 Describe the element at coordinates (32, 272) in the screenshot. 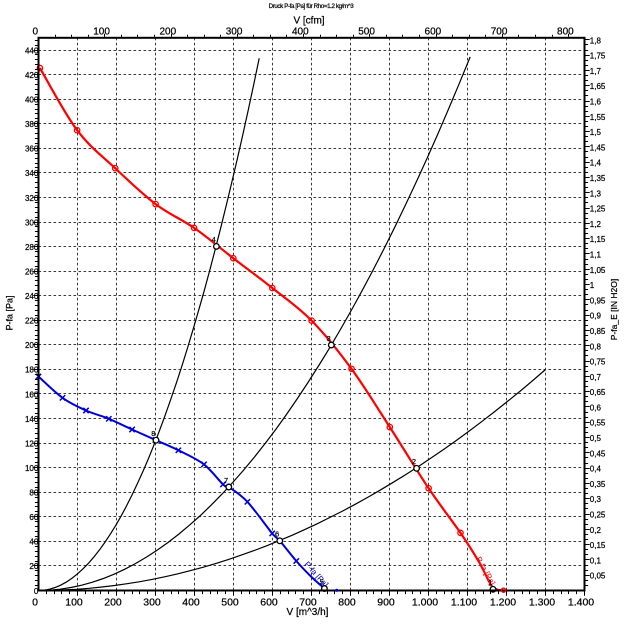

I see `svg-text: 260` at that location.